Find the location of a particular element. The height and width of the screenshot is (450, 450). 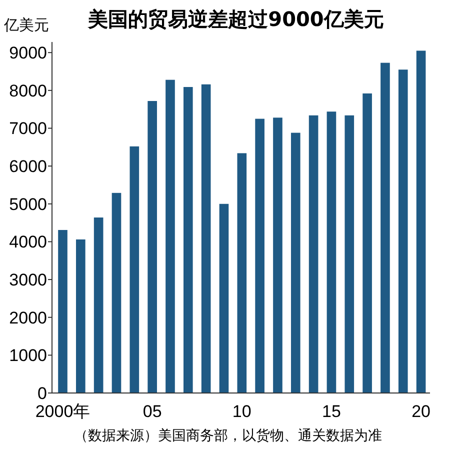

x-tick-label: 05 is located at coordinates (152, 411).